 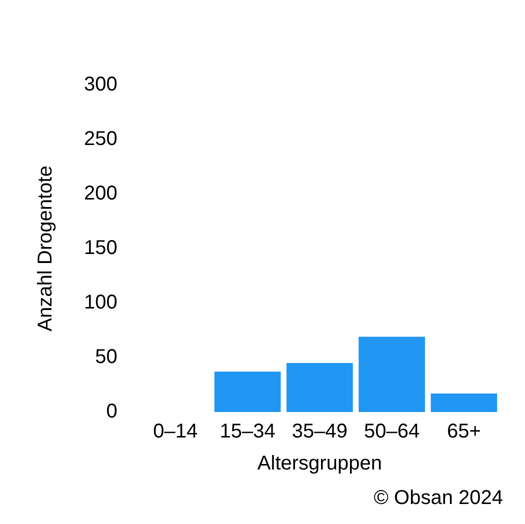 What do you see at coordinates (463, 431) in the screenshot?
I see `x-tick-label: 65+` at bounding box center [463, 431].